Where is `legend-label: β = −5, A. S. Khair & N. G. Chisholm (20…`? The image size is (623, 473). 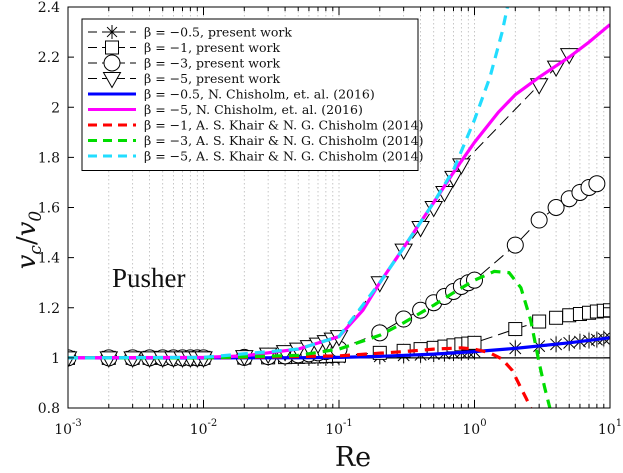 legend-label: β = −5, A. S. Khair & N. G. Chisholm (20… is located at coordinates (284, 156).